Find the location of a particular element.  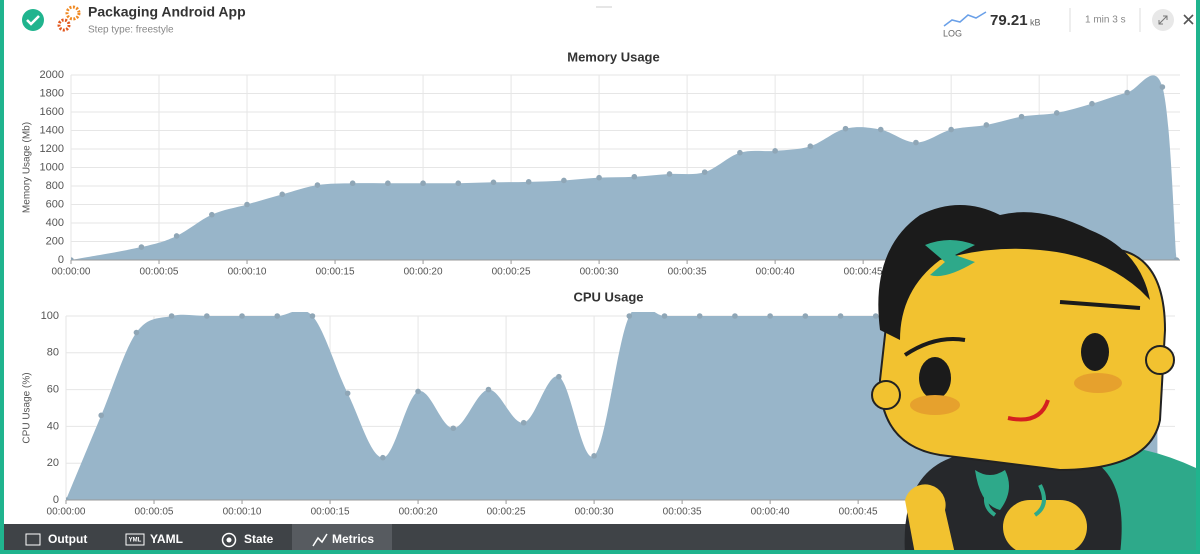

tab: Output is located at coordinates (67, 539).